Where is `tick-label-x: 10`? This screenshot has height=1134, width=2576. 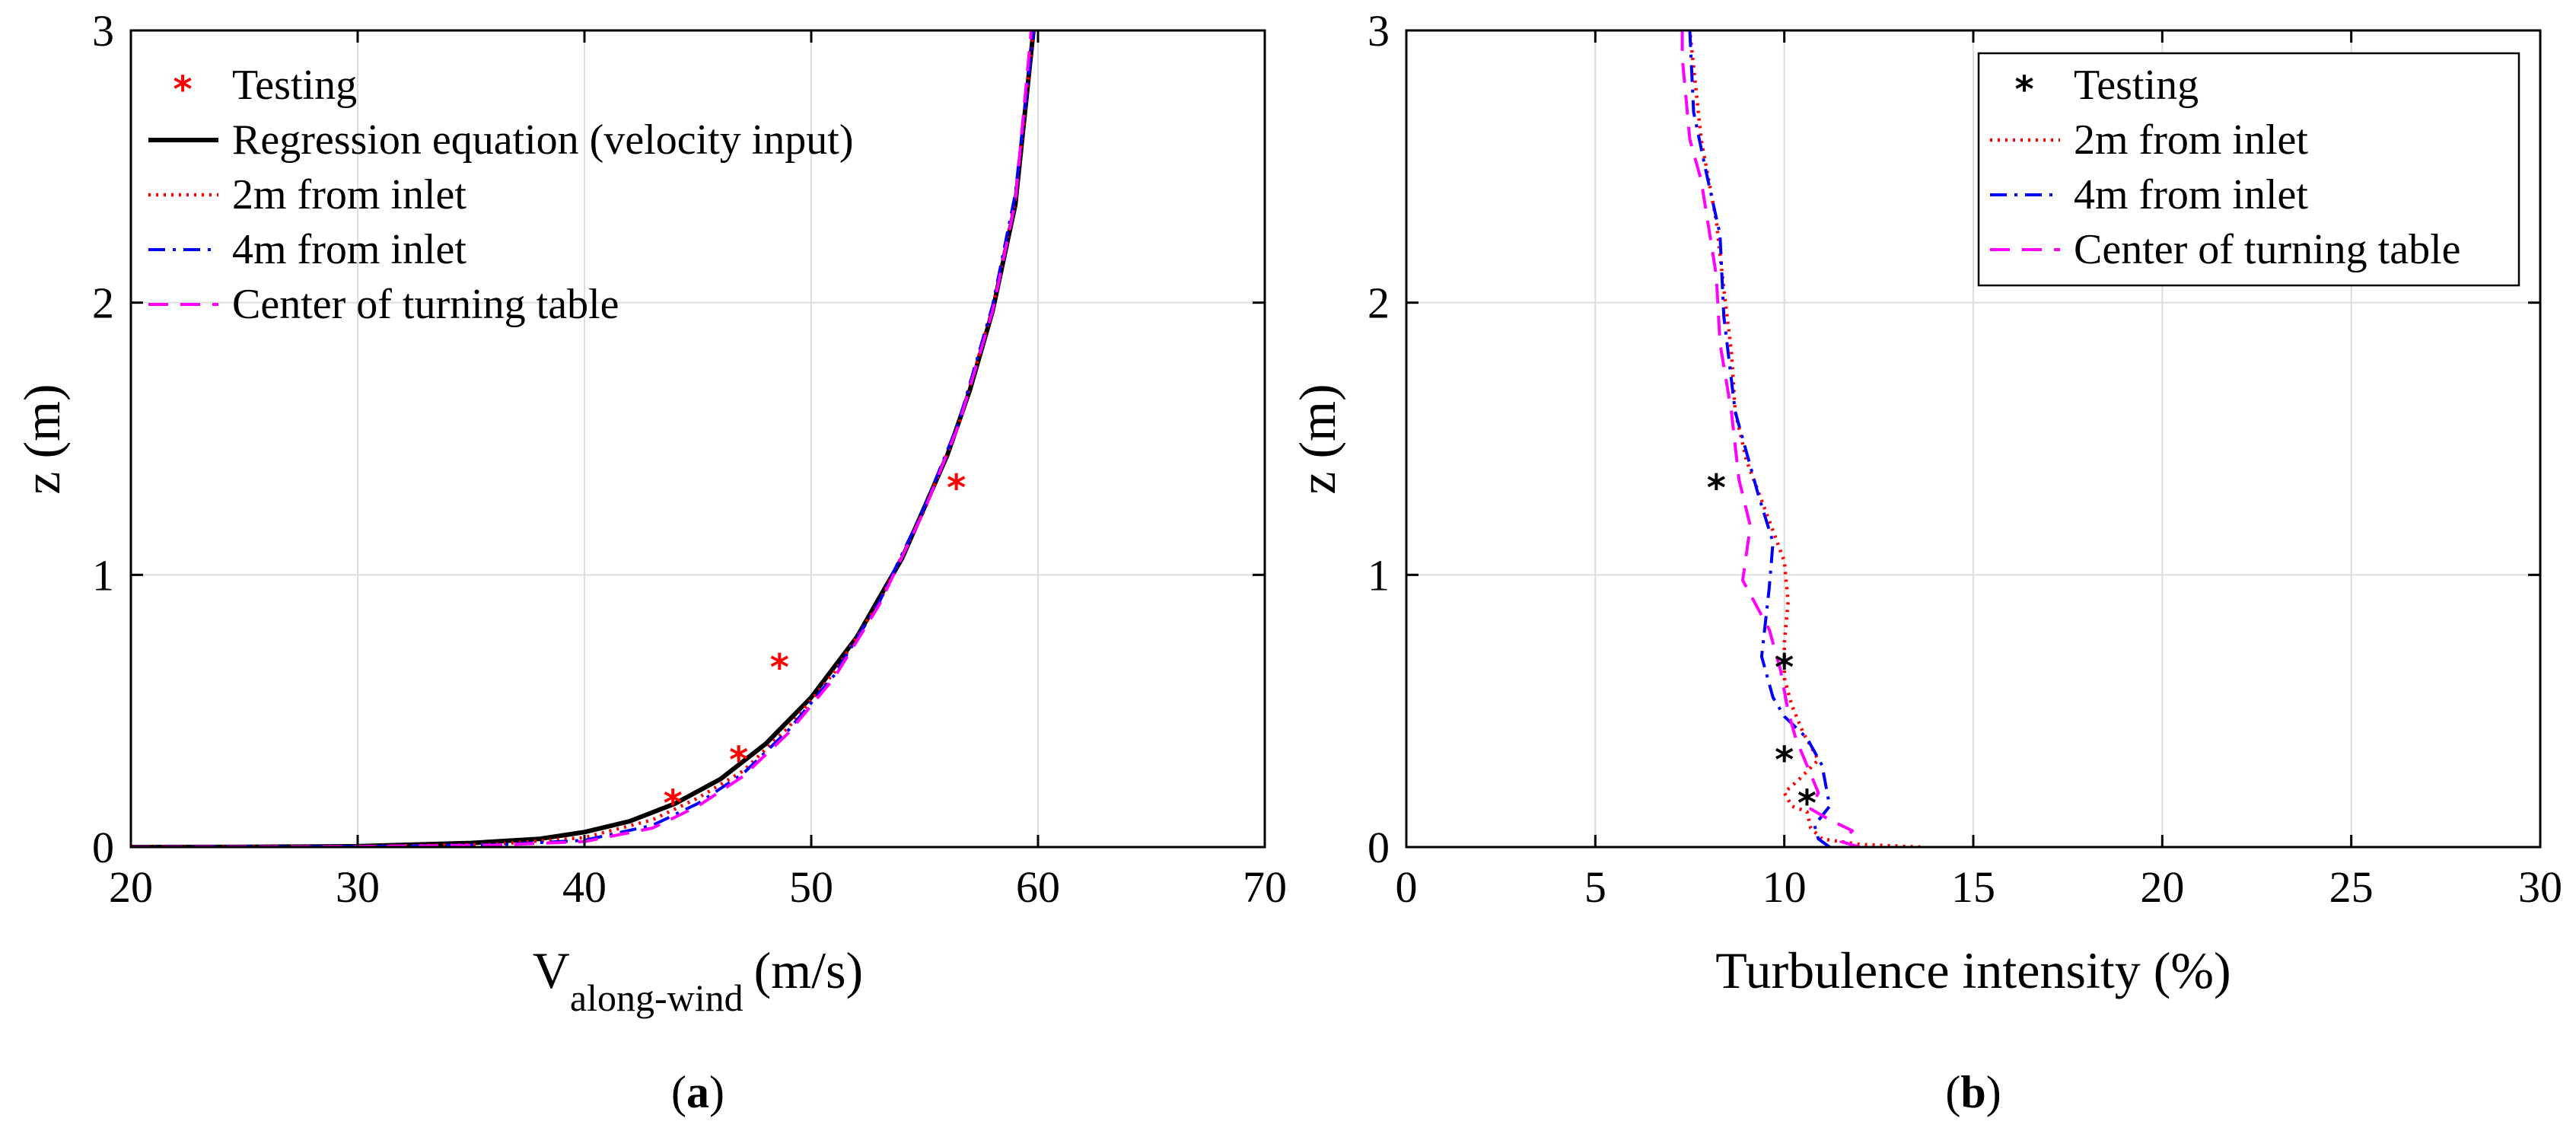 tick-label-x: 10 is located at coordinates (1784, 887).